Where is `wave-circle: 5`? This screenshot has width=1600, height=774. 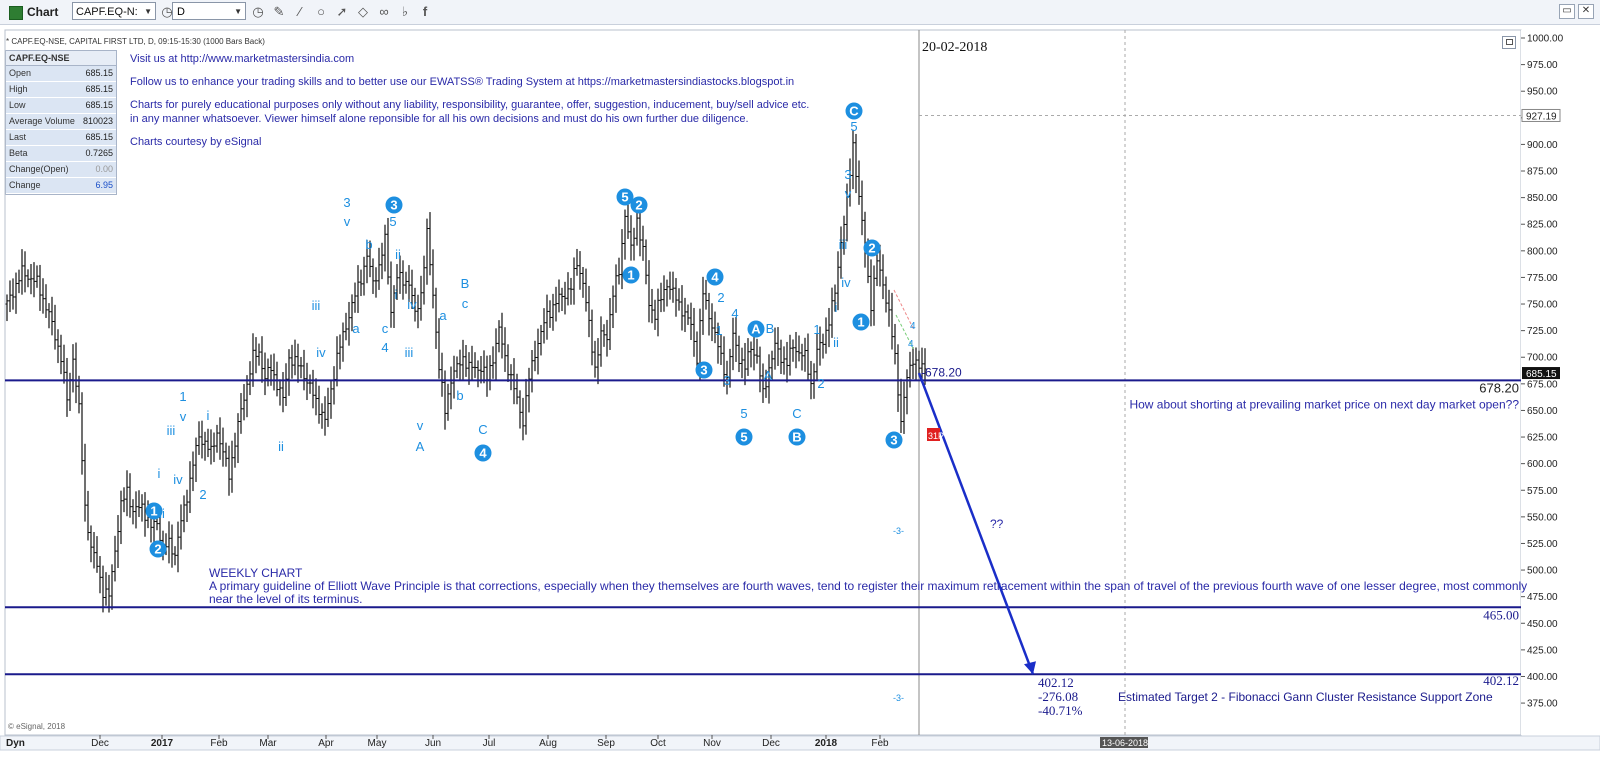 wave-circle: 5 is located at coordinates (744, 437).